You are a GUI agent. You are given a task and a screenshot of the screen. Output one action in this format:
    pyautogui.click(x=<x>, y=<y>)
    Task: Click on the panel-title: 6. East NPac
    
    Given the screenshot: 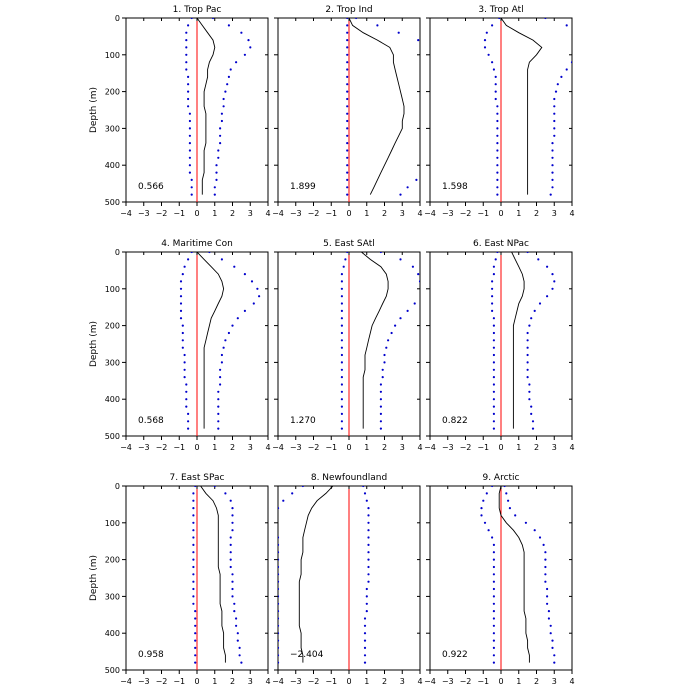 What is the action you would take?
    pyautogui.click(x=501, y=244)
    